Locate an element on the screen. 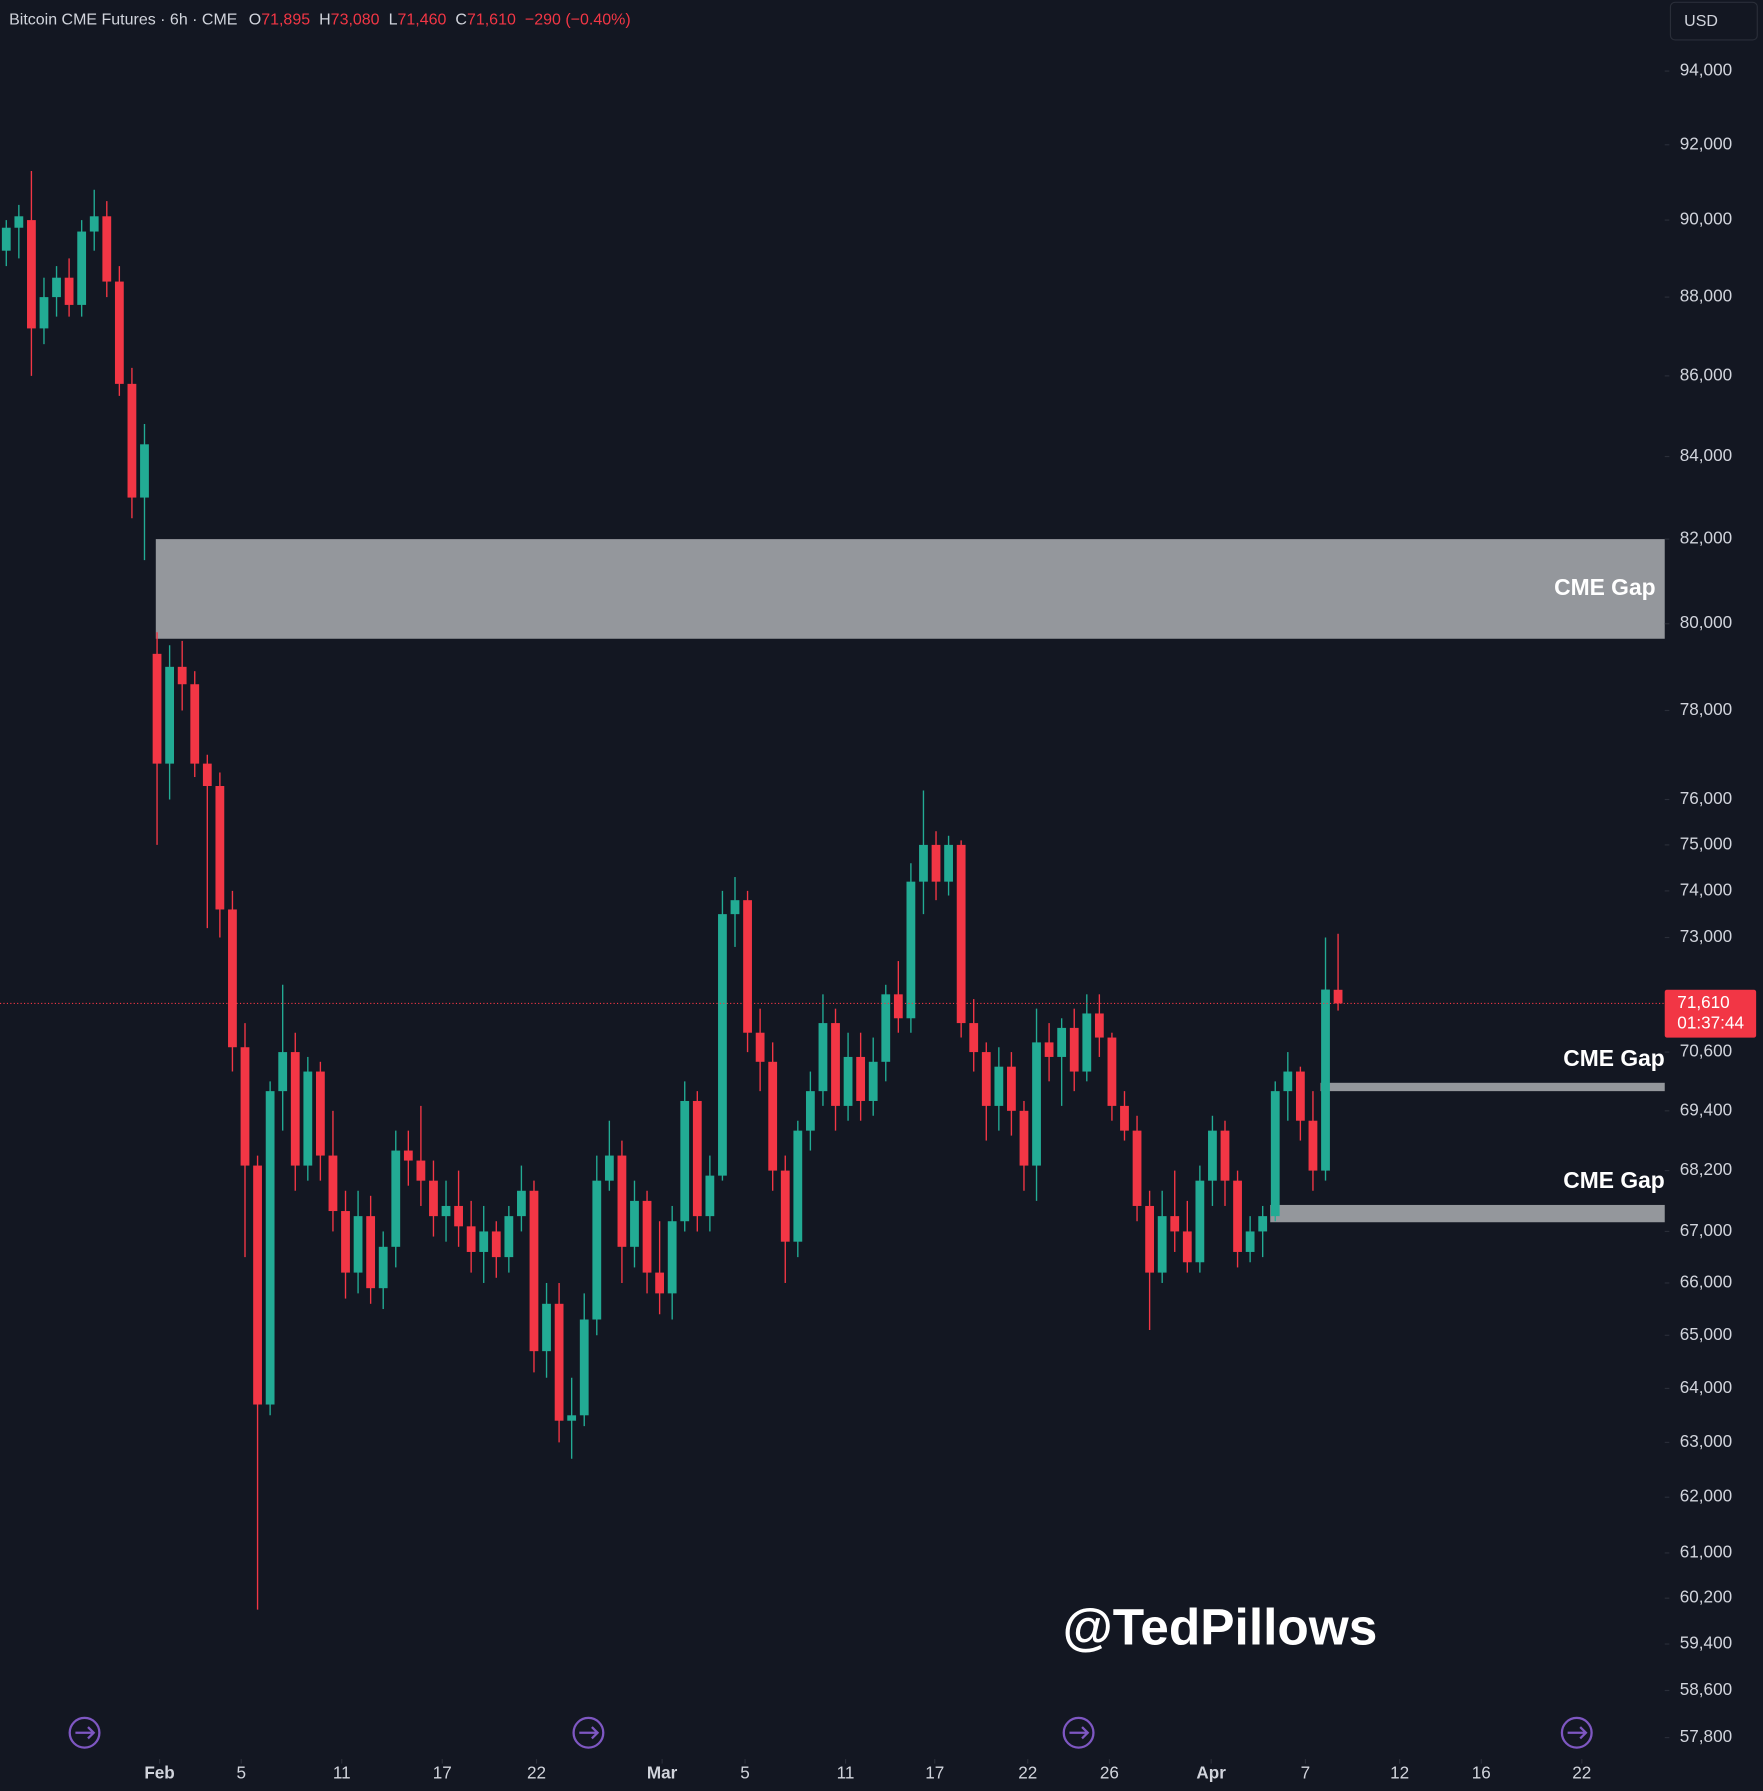 This screenshot has height=1791, width=1763. y-tick-label: 65,000 is located at coordinates (1706, 1334).